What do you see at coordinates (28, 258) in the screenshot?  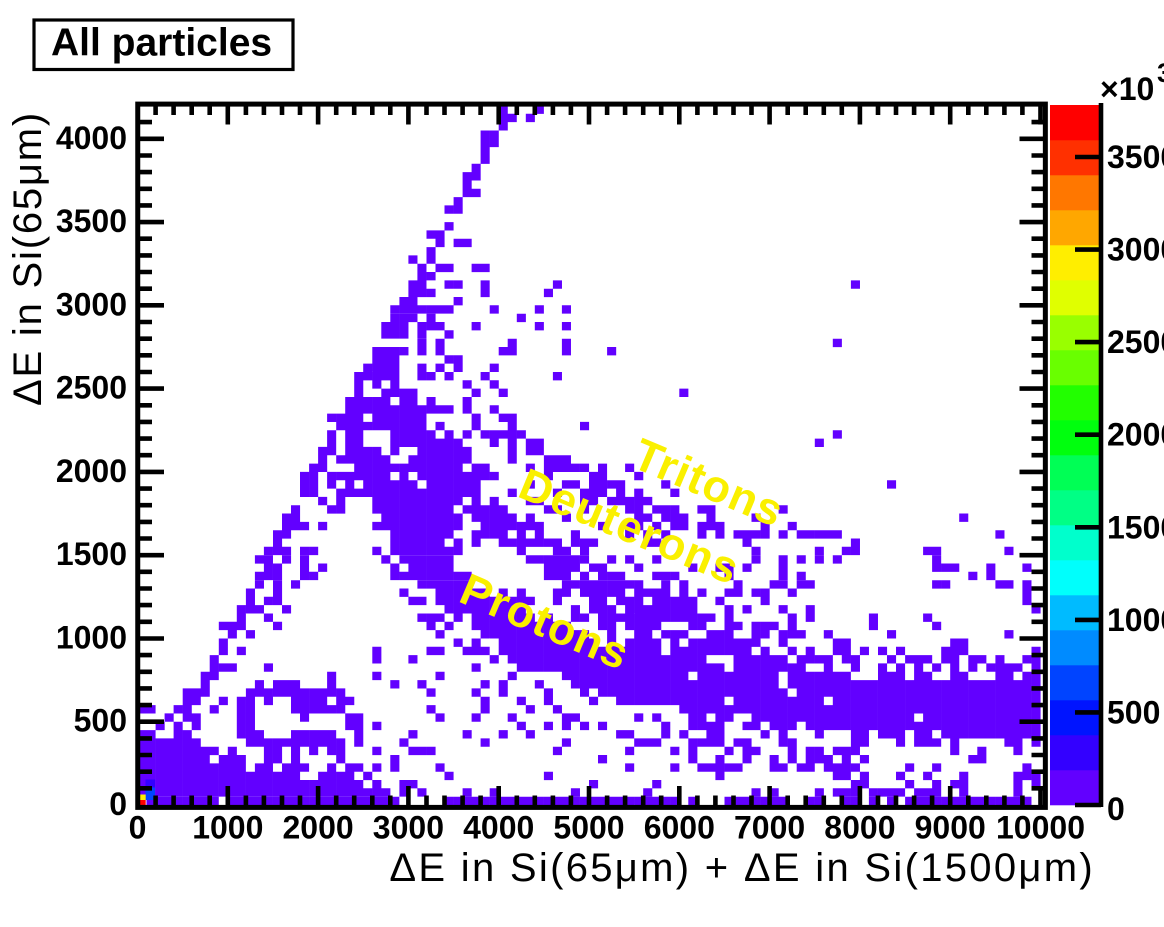 I see `svg-text: ΔE in Si(65μm)` at bounding box center [28, 258].